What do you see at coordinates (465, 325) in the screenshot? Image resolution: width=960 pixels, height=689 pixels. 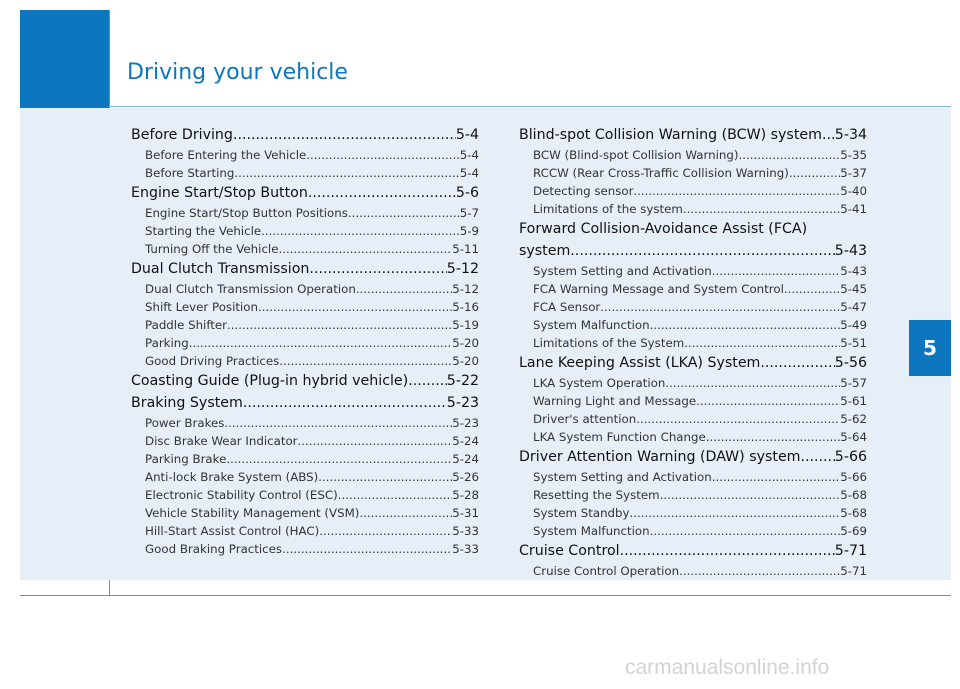 I see `toc-page-number: 5-19` at bounding box center [465, 325].